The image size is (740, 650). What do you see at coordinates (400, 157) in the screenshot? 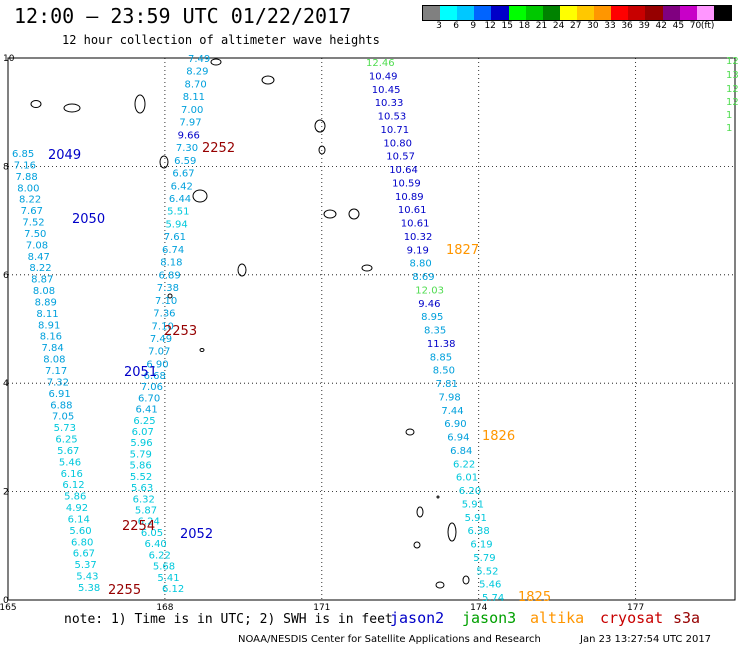
I see `wave-height-value: 10.57` at bounding box center [400, 157].